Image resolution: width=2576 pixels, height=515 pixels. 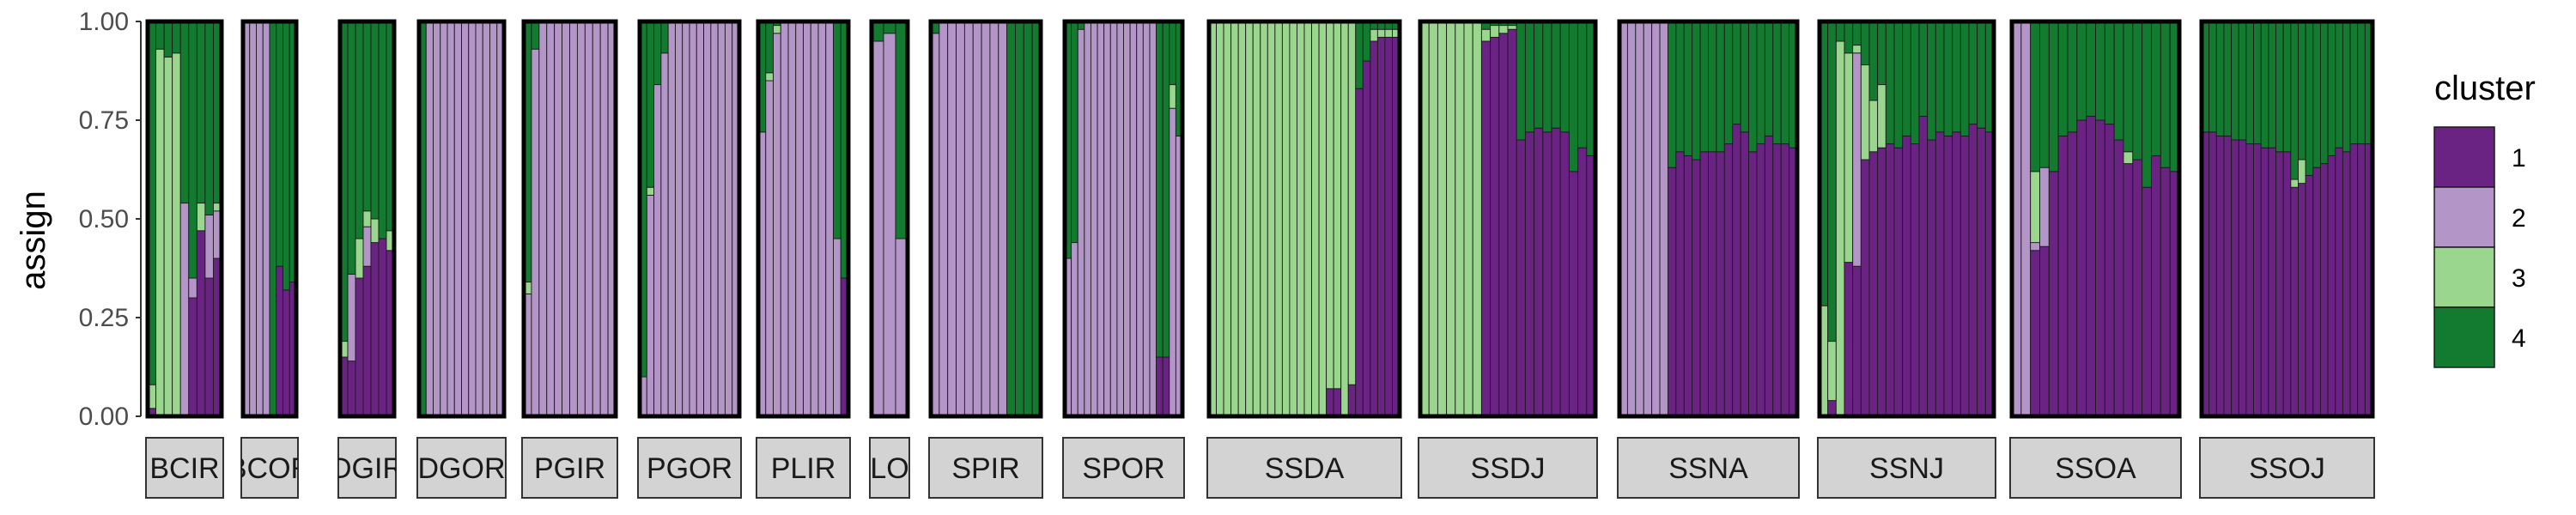 I want to click on legend-label: 4, so click(x=2519, y=338).